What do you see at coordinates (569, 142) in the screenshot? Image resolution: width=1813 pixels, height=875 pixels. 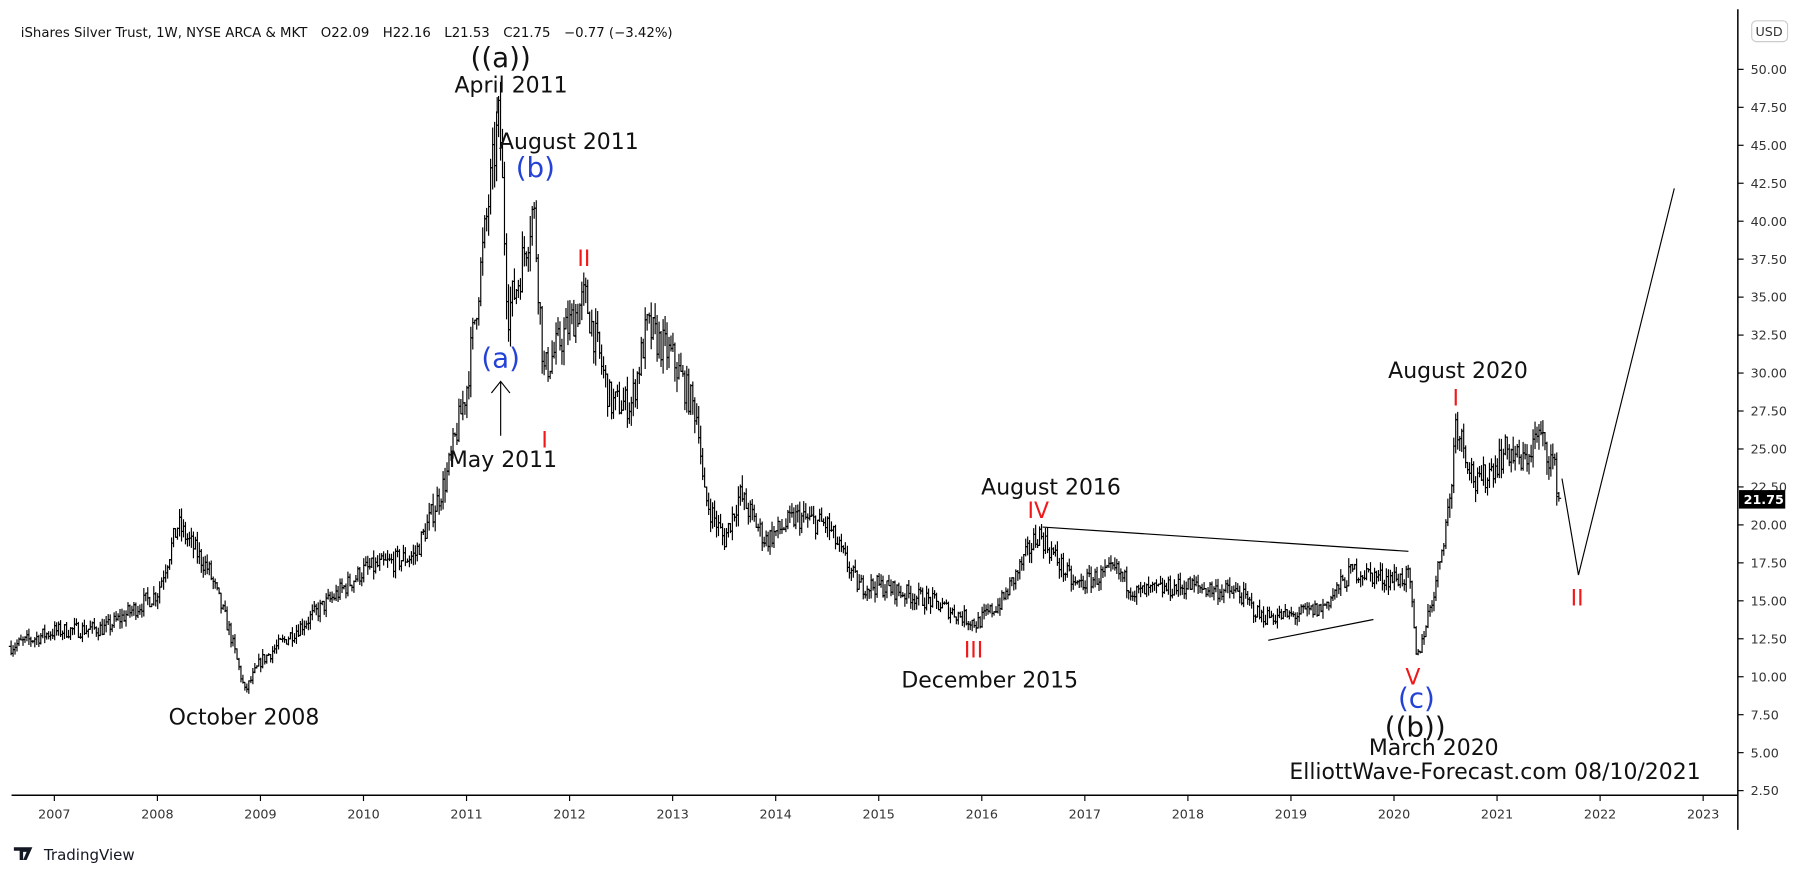 I see `label-august-2011: August 2011` at bounding box center [569, 142].